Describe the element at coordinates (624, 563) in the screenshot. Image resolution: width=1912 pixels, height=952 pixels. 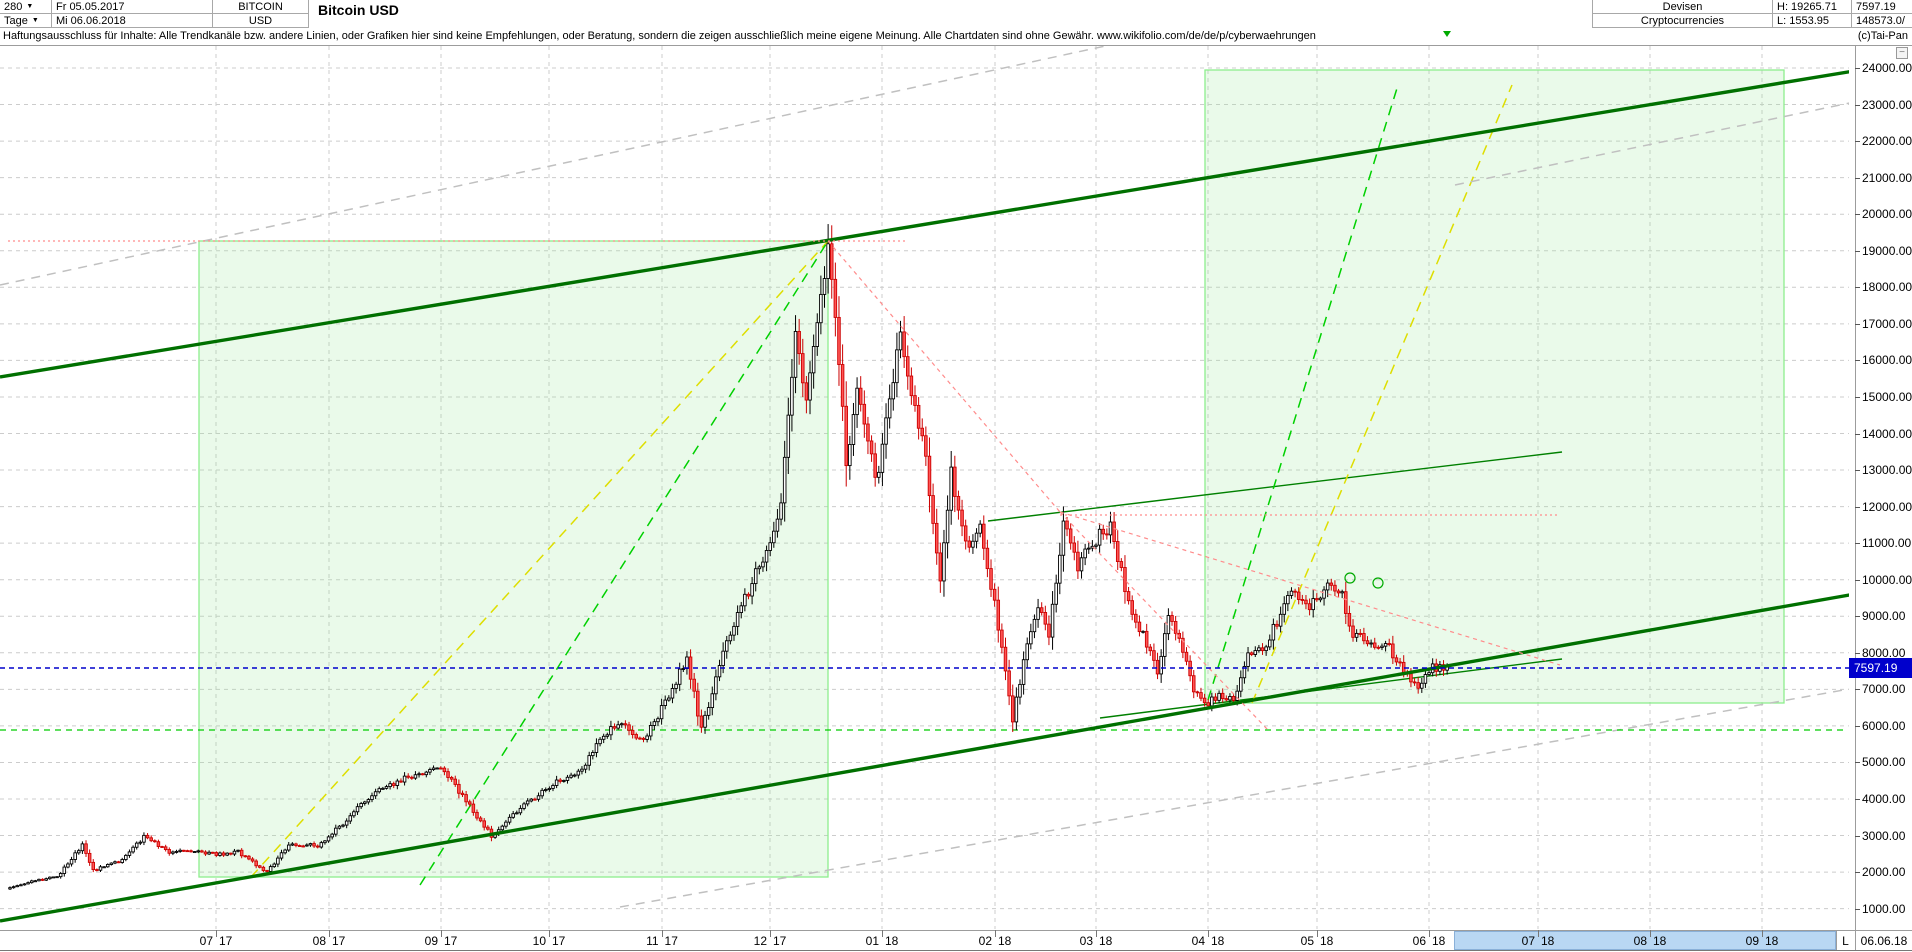
I see `green-fan` at that location.